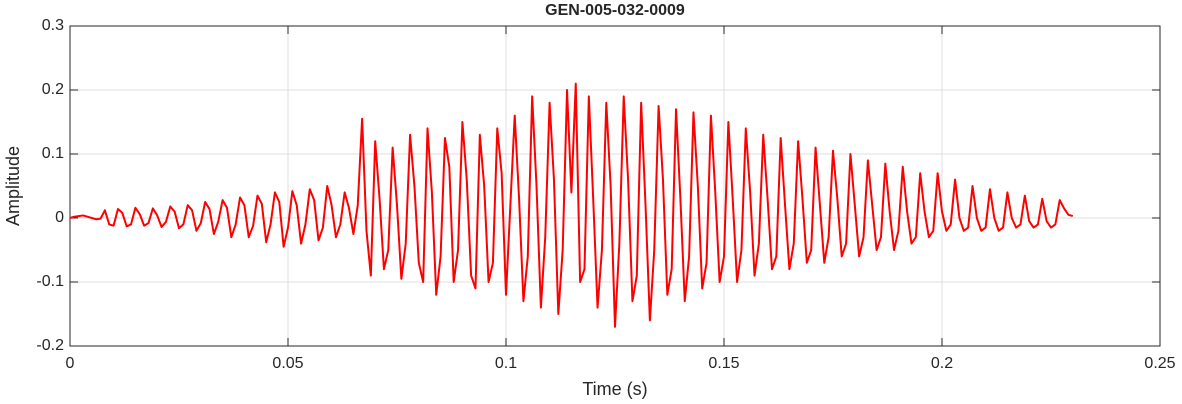 This screenshot has width=1182, height=404. Describe the element at coordinates (506, 363) in the screenshot. I see `x-tick-label: 0.1` at that location.